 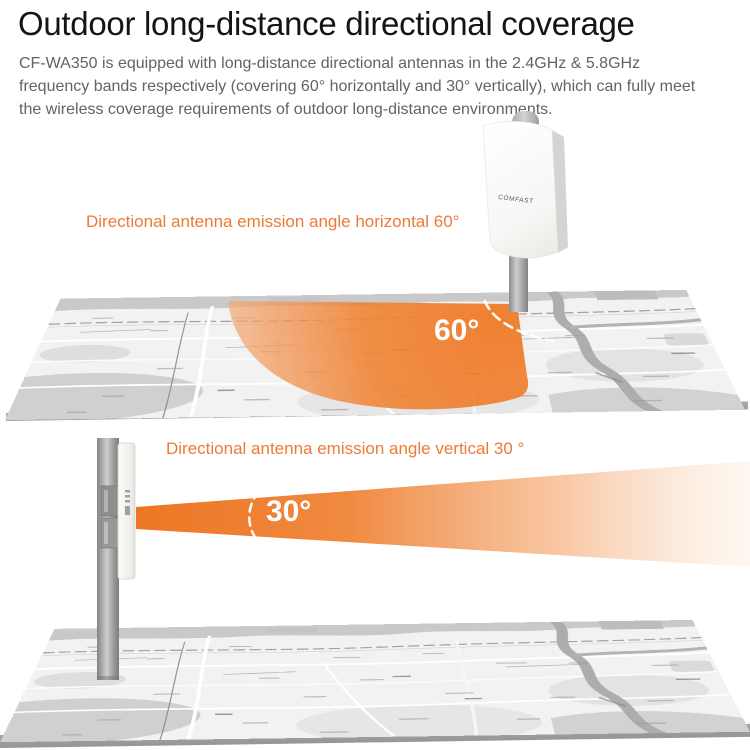 What do you see at coordinates (520, 190) in the screenshot?
I see `antenna-front-face` at bounding box center [520, 190].